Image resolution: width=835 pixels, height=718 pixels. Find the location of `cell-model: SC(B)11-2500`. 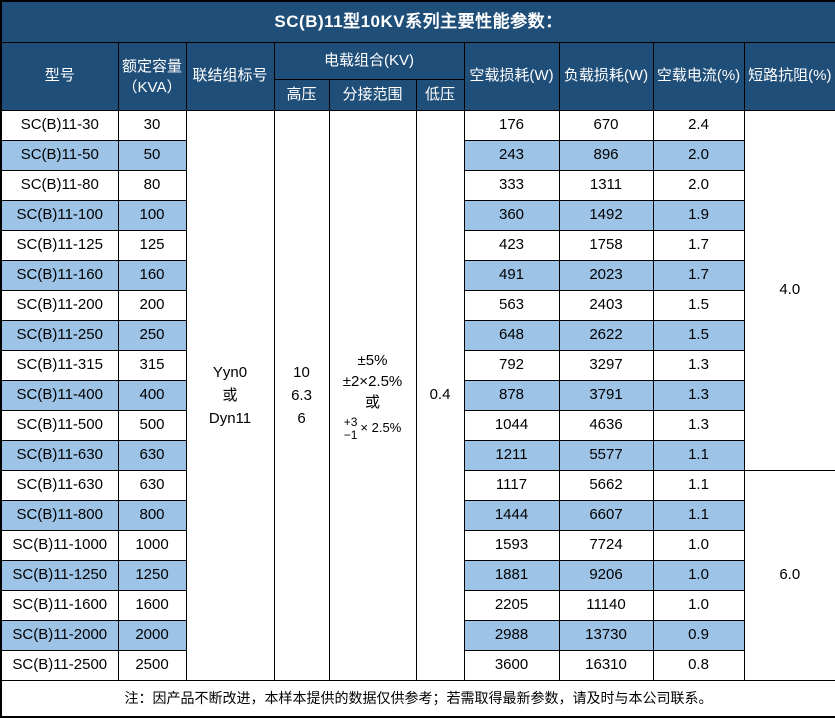

cell-model: SC(B)11-2500 is located at coordinates (59, 665).